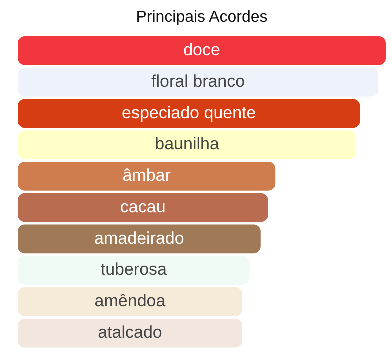 The image size is (392, 353). I want to click on y-tick-label: floral branco, so click(199, 81).